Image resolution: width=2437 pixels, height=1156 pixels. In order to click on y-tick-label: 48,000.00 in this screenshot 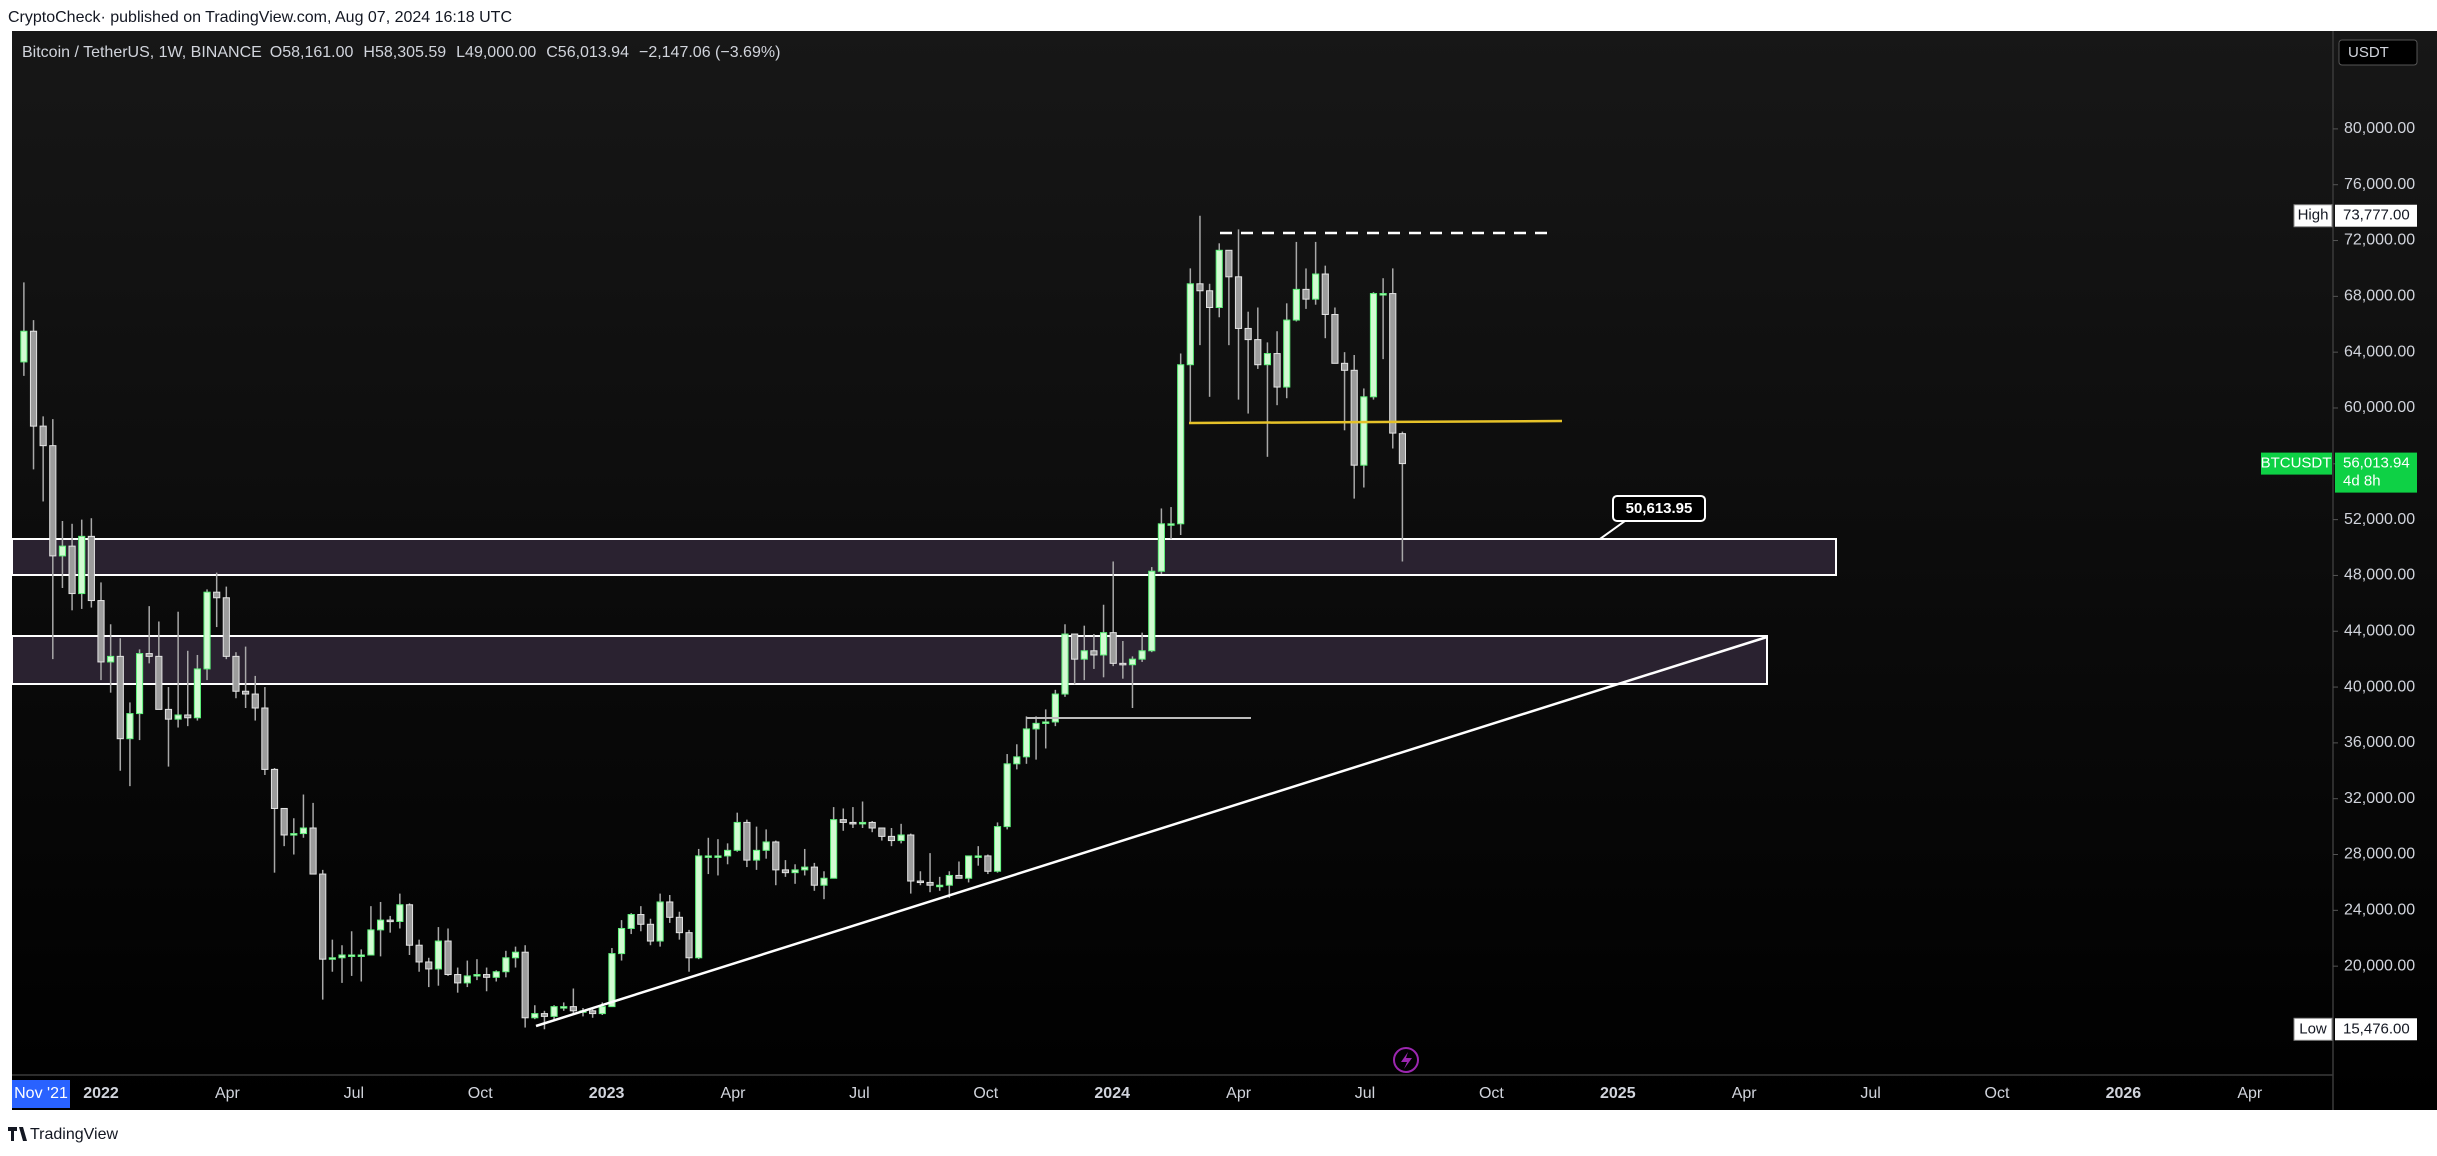, I will do `click(2379, 575)`.